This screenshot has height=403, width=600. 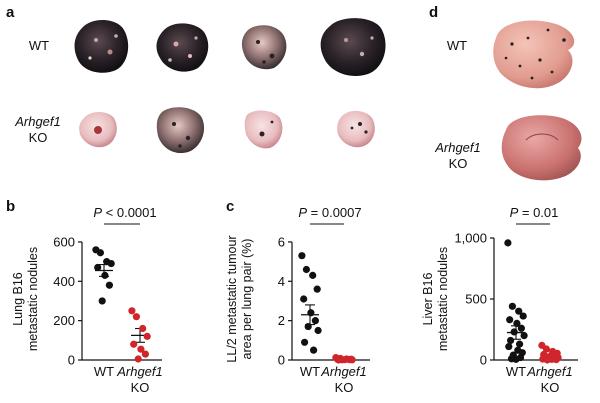 What do you see at coordinates (434, 12) in the screenshot?
I see `panel-letter-d: d` at bounding box center [434, 12].